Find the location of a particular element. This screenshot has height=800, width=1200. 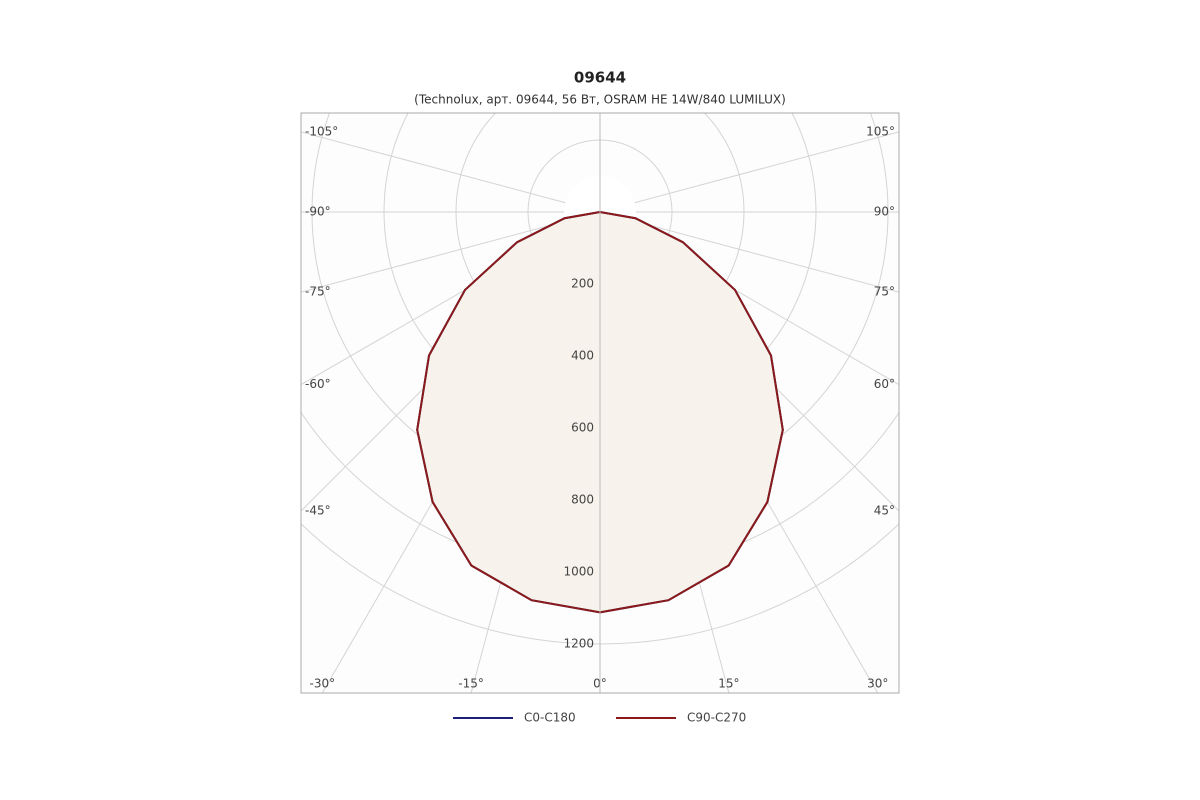

r-tick-label: 800 is located at coordinates (582, 500).